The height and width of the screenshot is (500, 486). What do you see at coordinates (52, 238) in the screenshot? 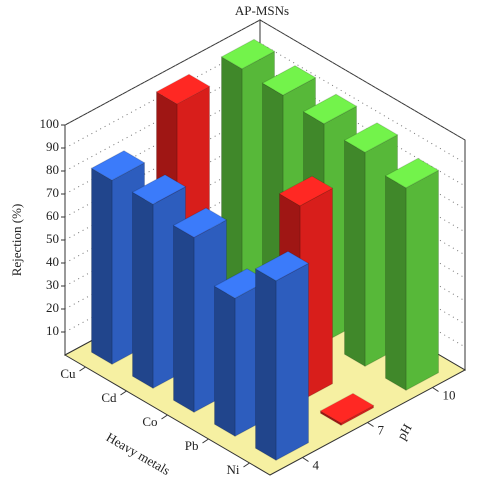
I see `z-tick-label: 50` at bounding box center [52, 238].